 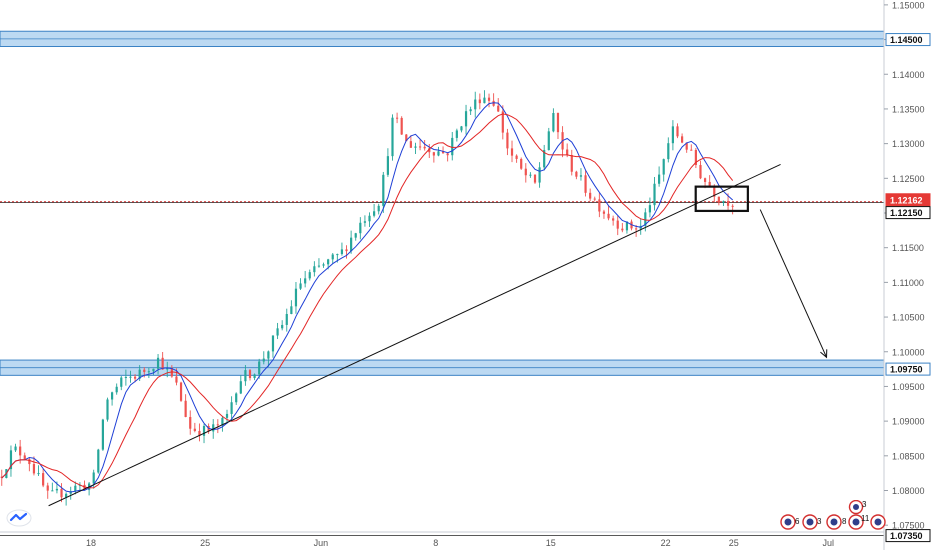 What do you see at coordinates (908, 144) in the screenshot?
I see `price-tick-label: 1.13000` at bounding box center [908, 144].